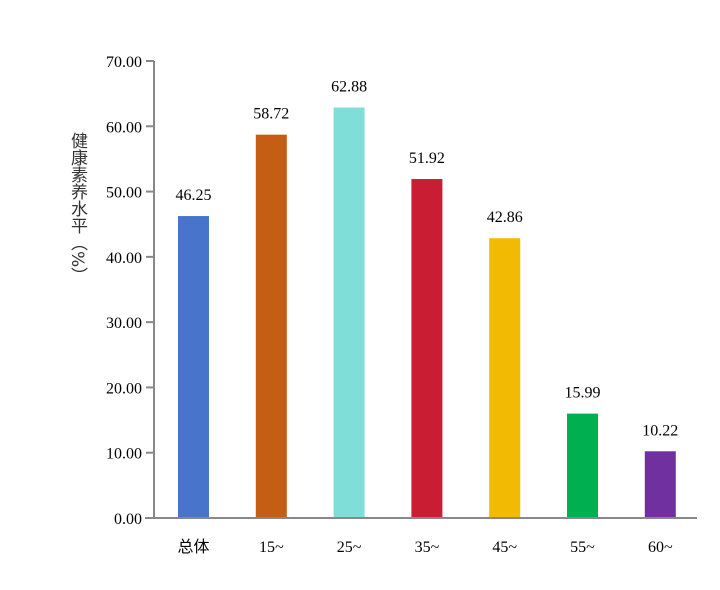 Image resolution: width=720 pixels, height=590 pixels. I want to click on y-tick-label: 60.00, so click(124, 127).